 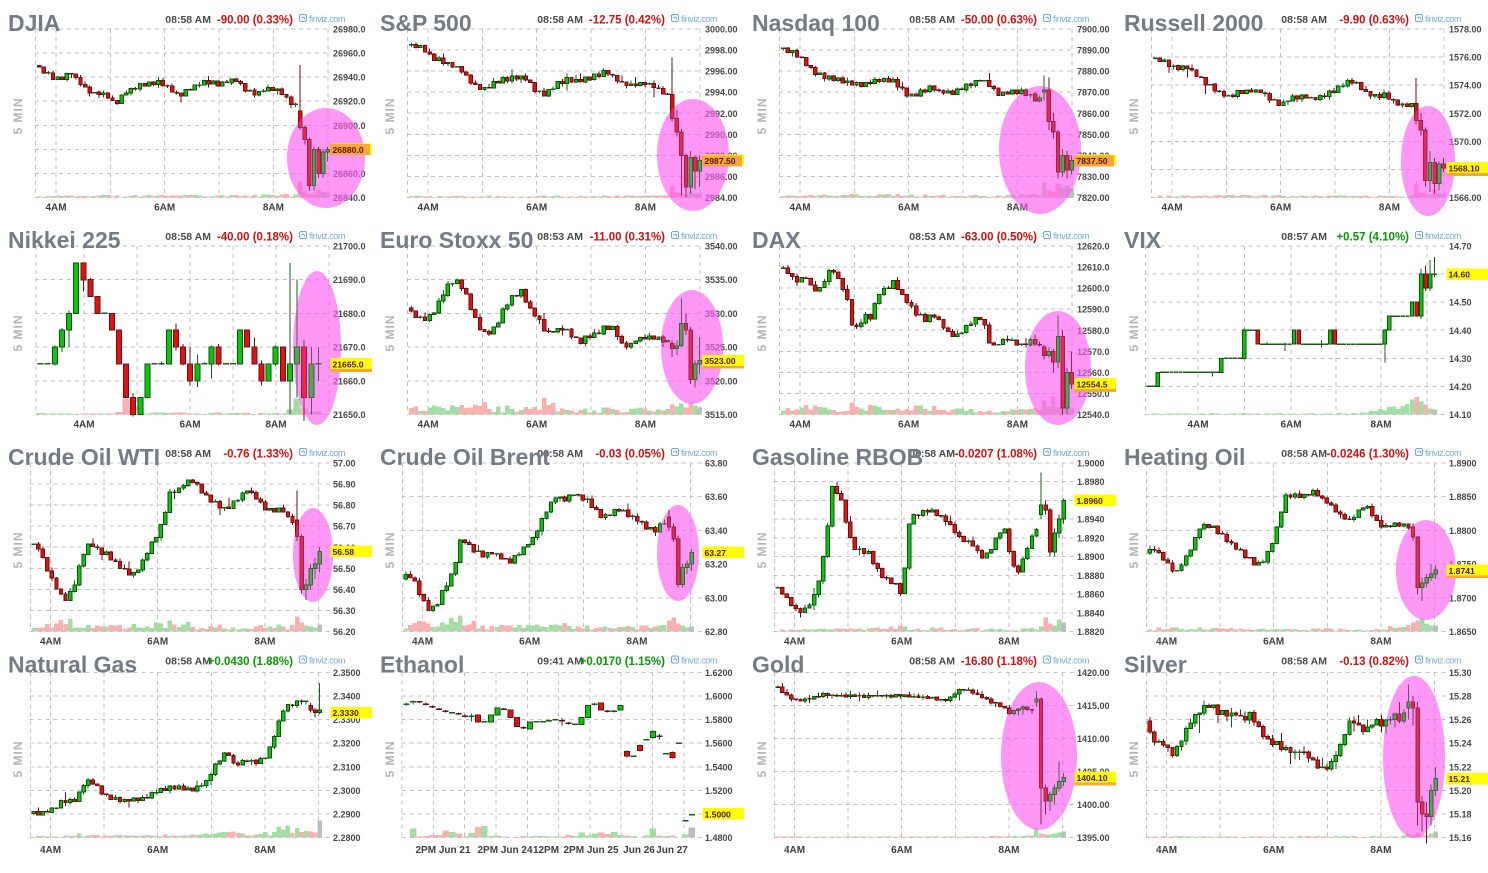 What do you see at coordinates (1463, 531) in the screenshot?
I see `svg-text: 1.8800` at bounding box center [1463, 531].